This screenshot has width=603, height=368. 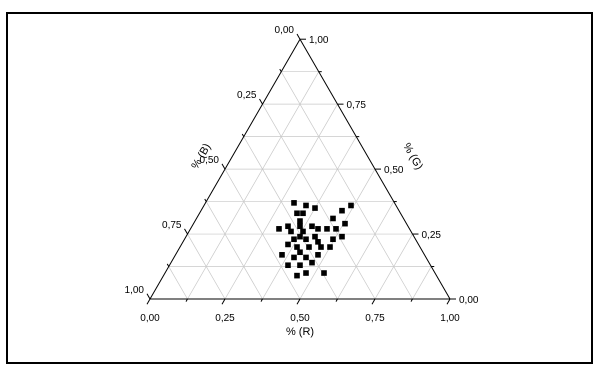 What do you see at coordinates (432, 235) in the screenshot?
I see `g-tick-label: 0,25` at bounding box center [432, 235].